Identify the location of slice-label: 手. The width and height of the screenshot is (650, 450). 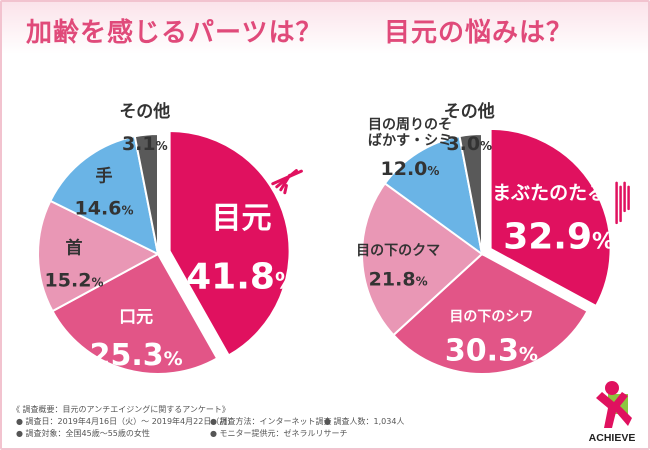
(104, 175).